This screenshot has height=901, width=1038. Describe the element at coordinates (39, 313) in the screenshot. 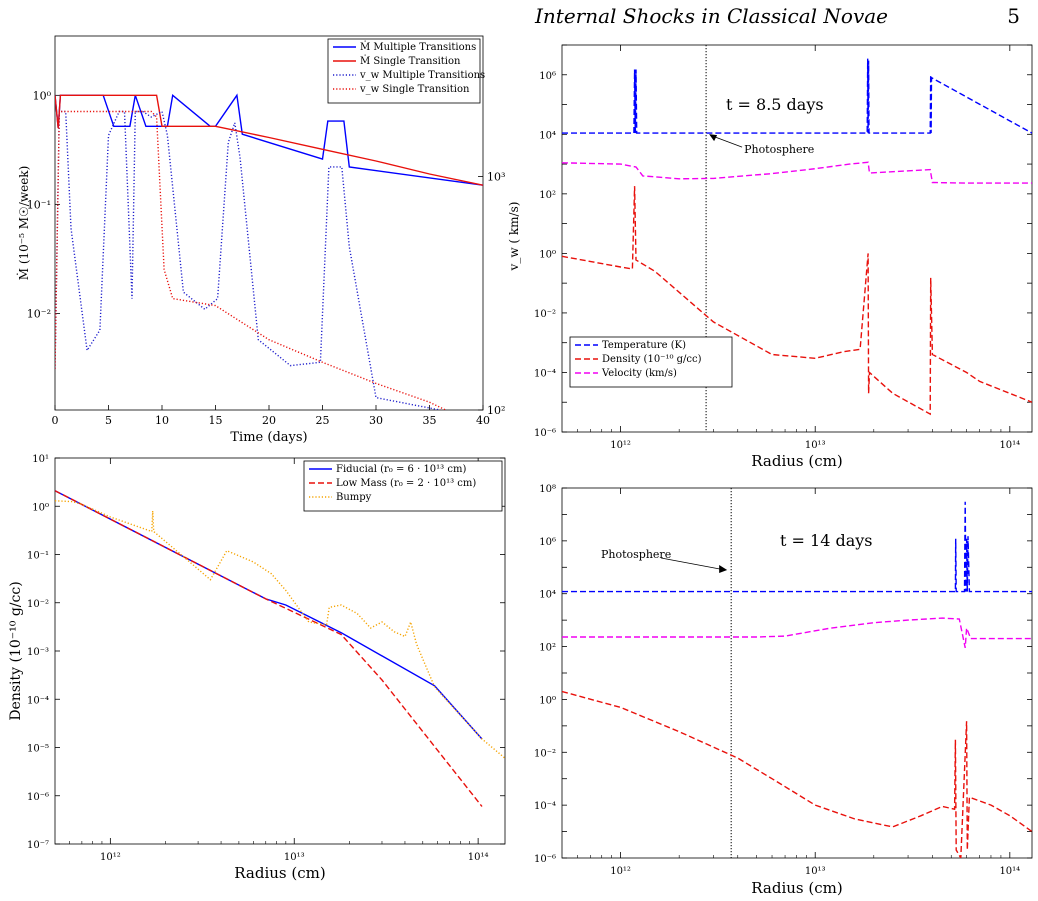

I see `panel-a-ytick-label: 10⁻²` at that location.